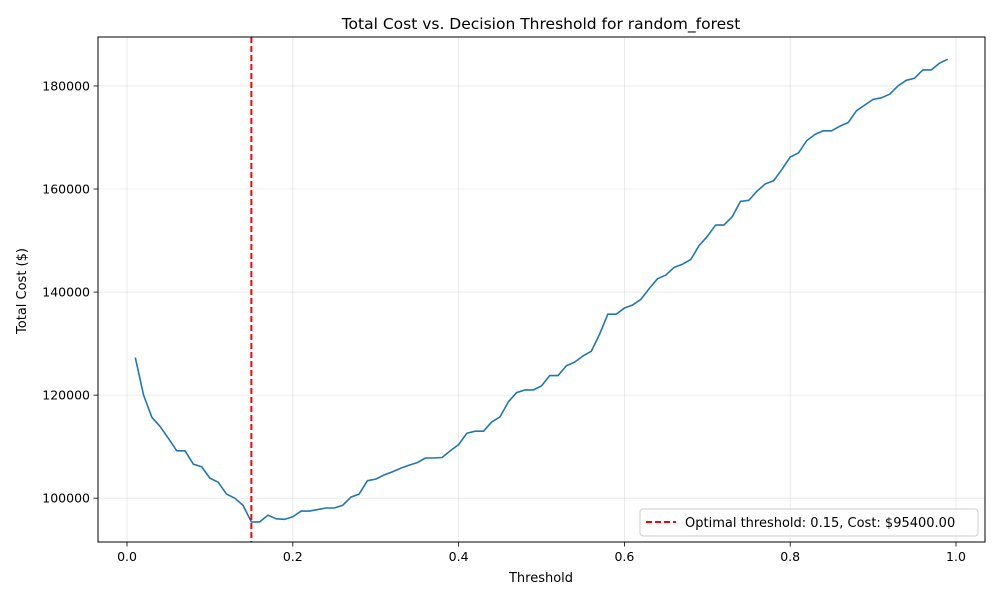 The height and width of the screenshot is (604, 1000). Describe the element at coordinates (624, 556) in the screenshot. I see `x-tick-label: 0.6` at that location.